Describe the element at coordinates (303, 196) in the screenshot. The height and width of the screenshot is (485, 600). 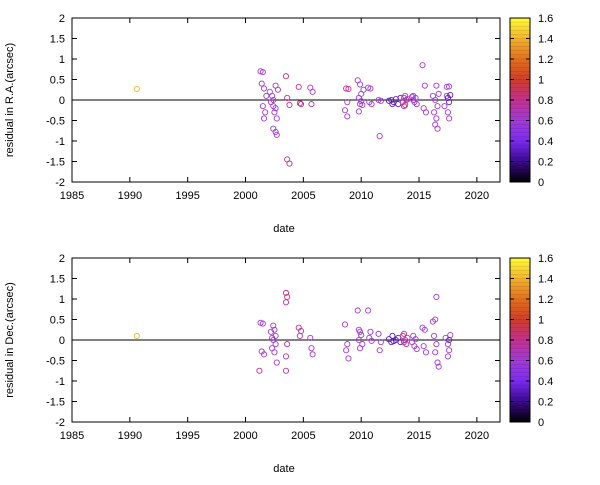
I see `x-tick-label: 2005` at that location.